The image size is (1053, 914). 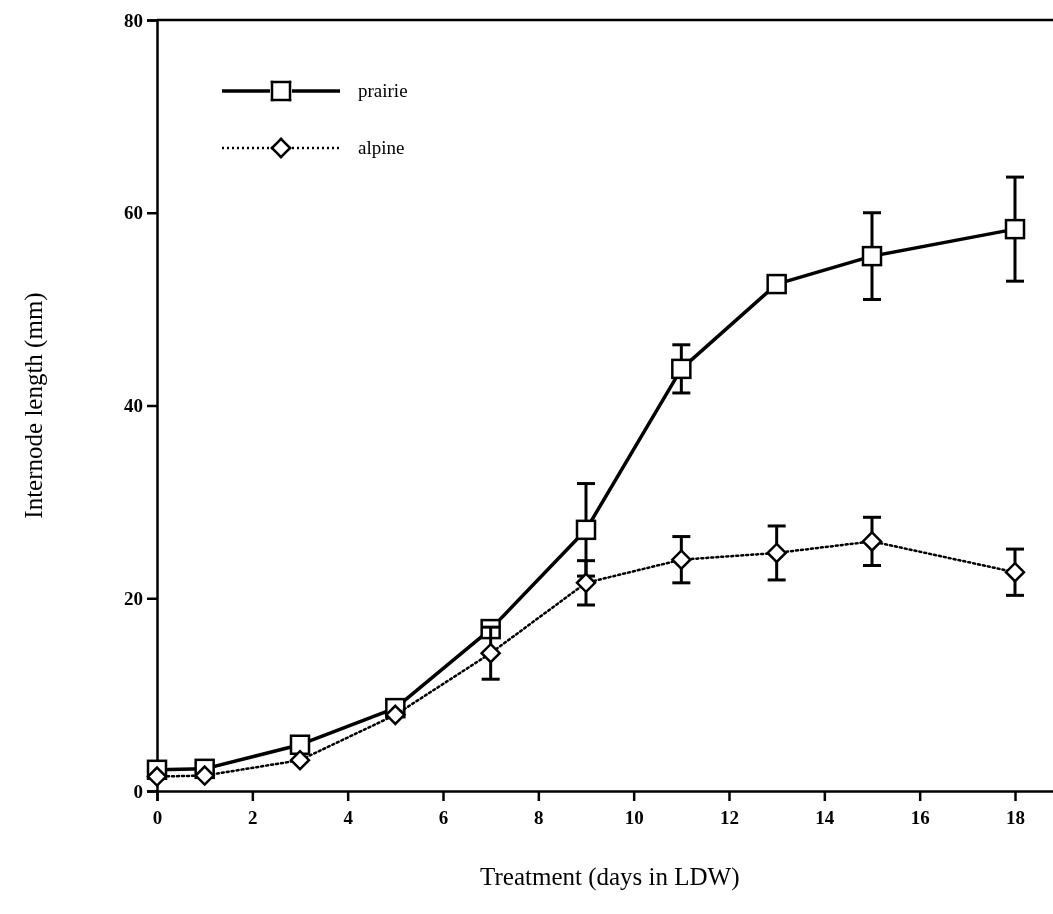 I want to click on y-tick-label: 40, so click(x=133, y=406).